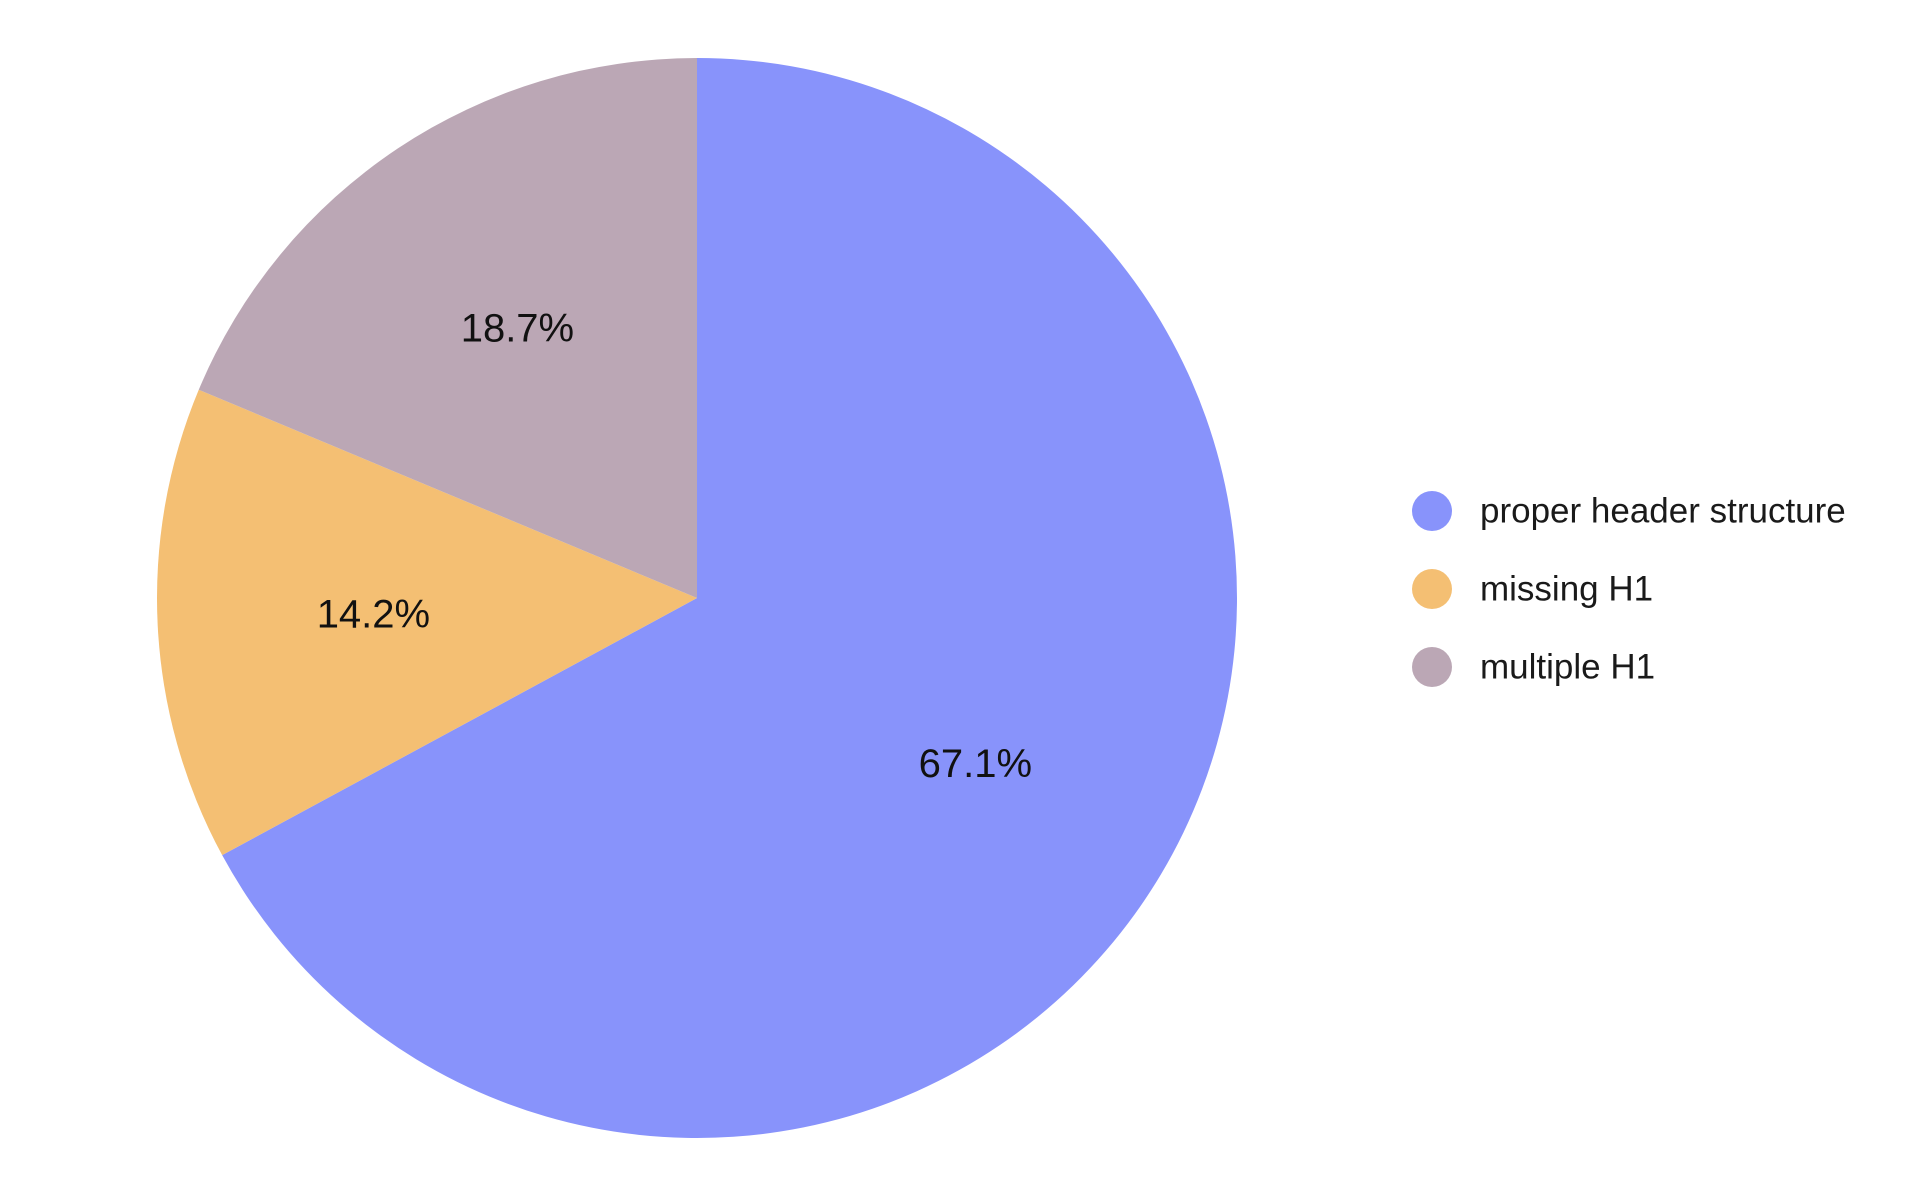 The height and width of the screenshot is (1187, 1920). I want to click on legend-label: missing H1, so click(1566, 589).